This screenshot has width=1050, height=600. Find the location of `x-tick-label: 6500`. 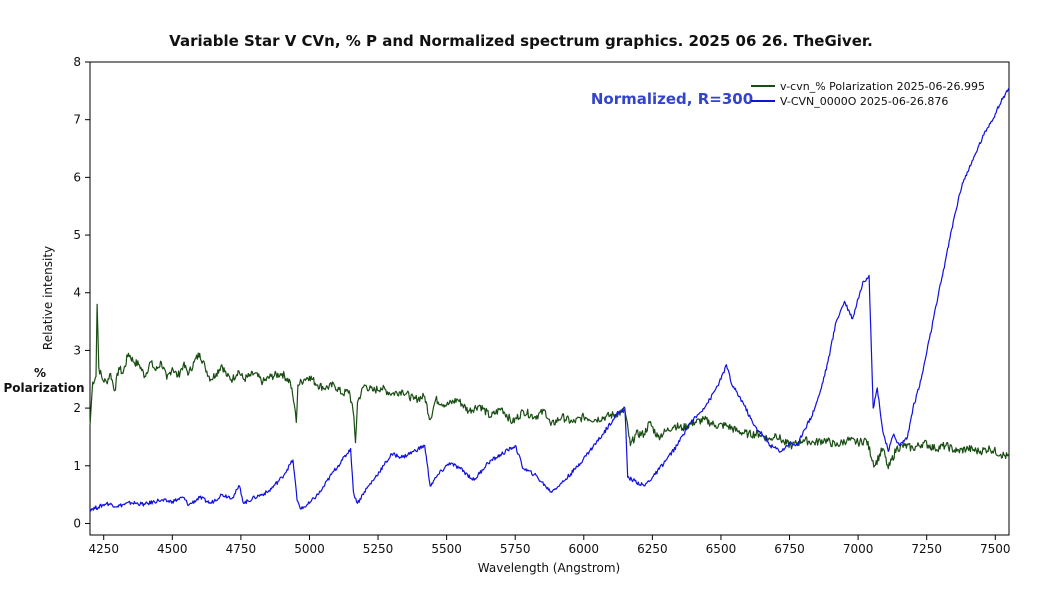

x-tick-label: 6500 is located at coordinates (721, 549).